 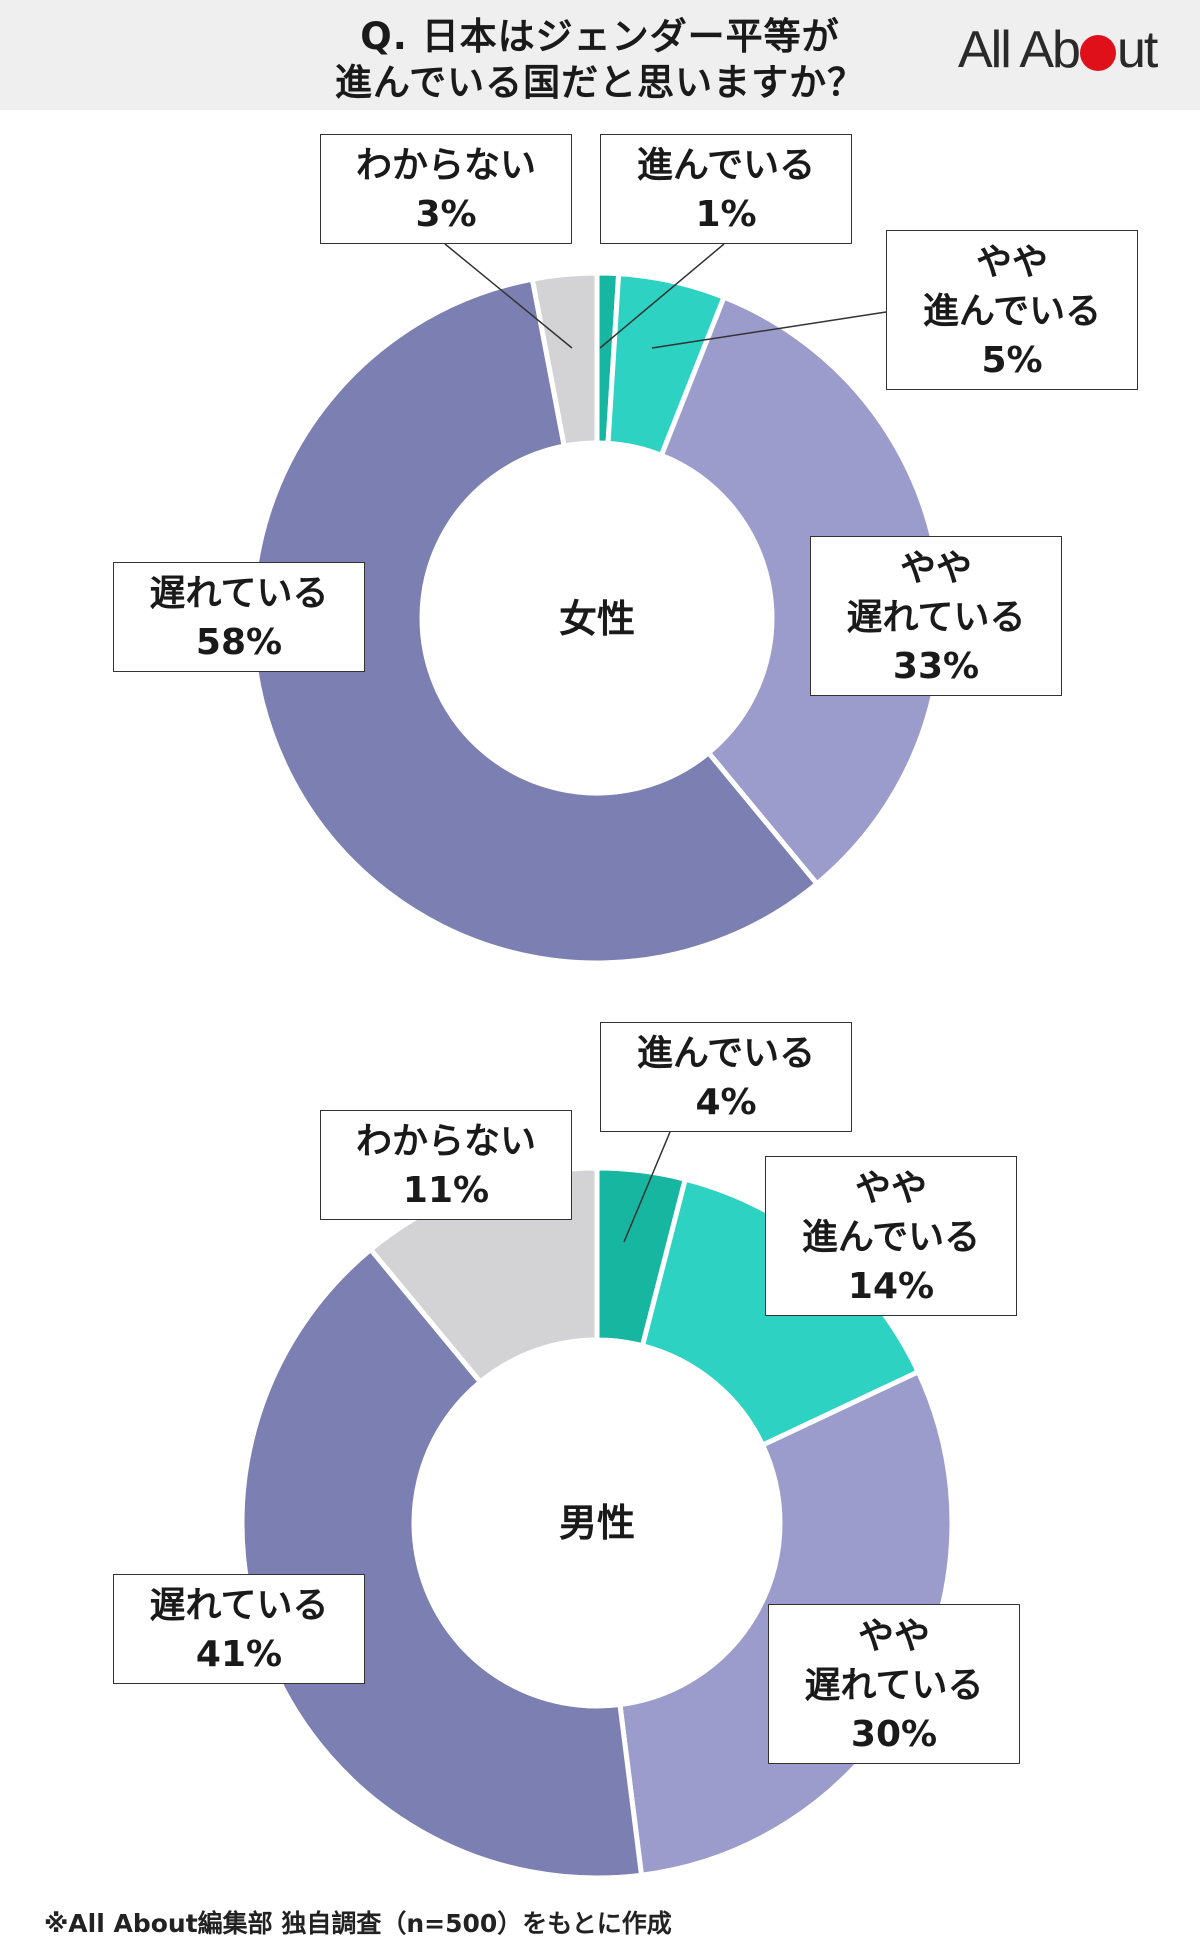 What do you see at coordinates (726, 189) in the screenshot?
I see `data-label-1-1: 進んでいる 1%` at bounding box center [726, 189].